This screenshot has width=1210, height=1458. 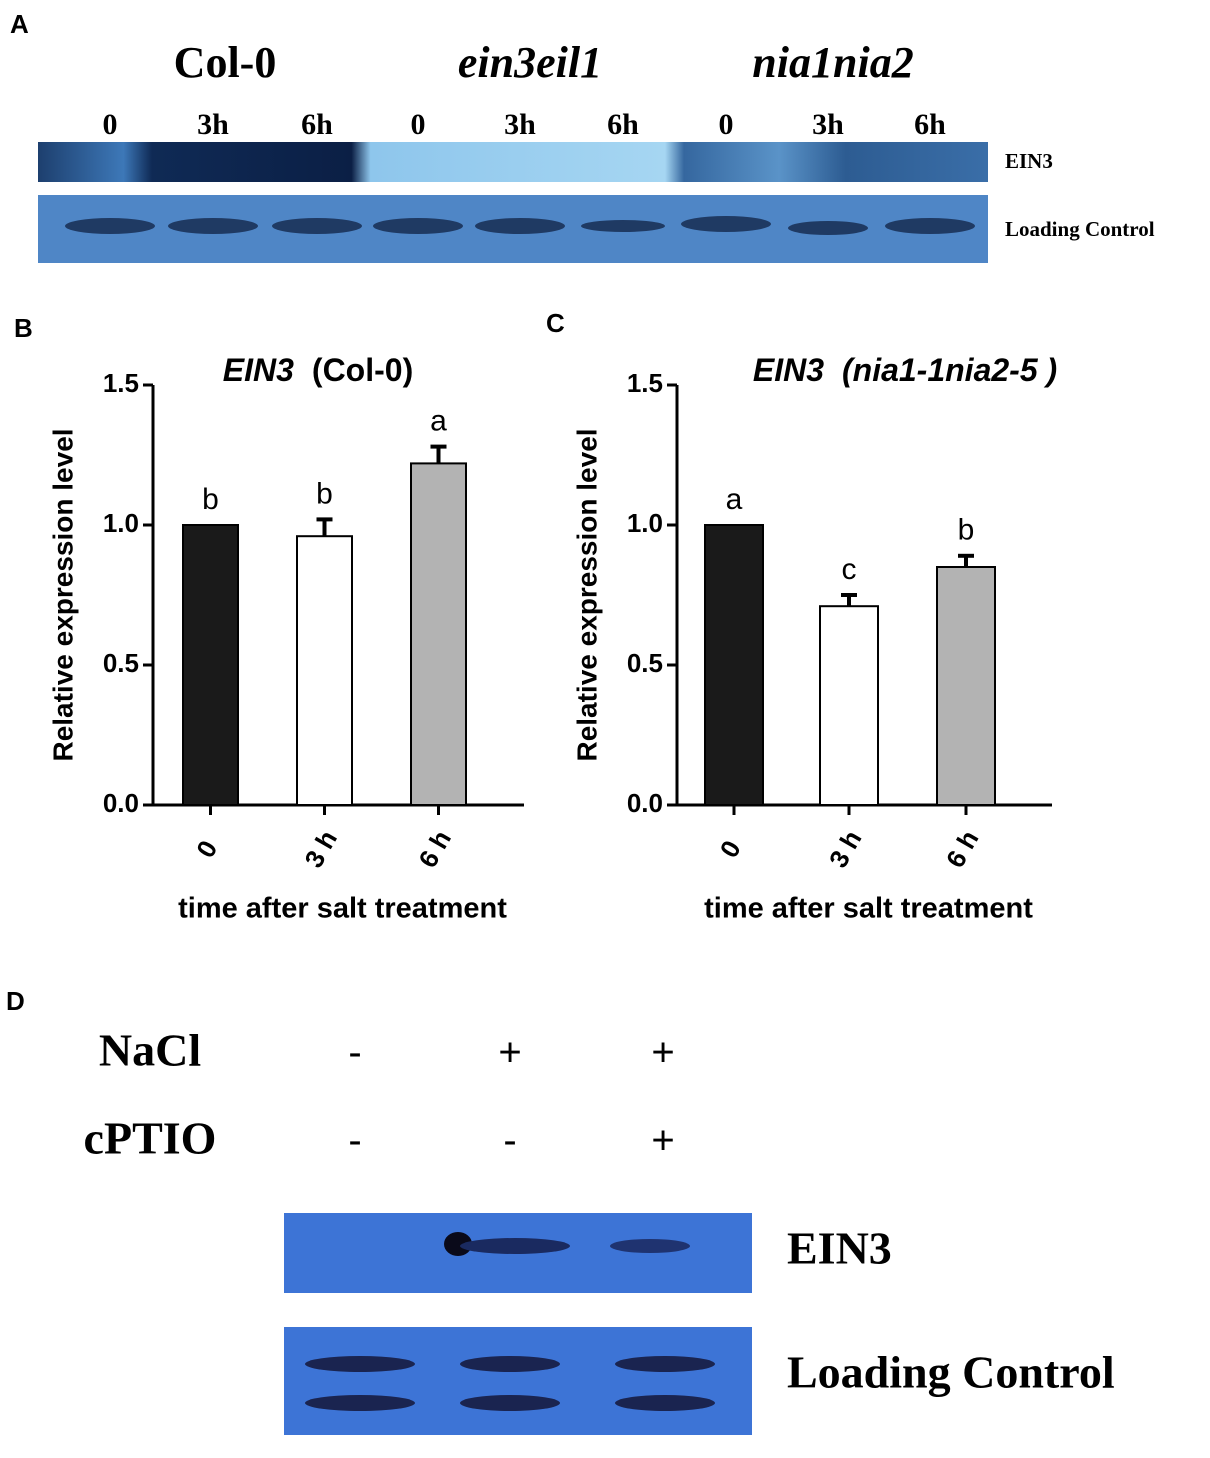 I want to click on panel-label: A, so click(x=19, y=24).